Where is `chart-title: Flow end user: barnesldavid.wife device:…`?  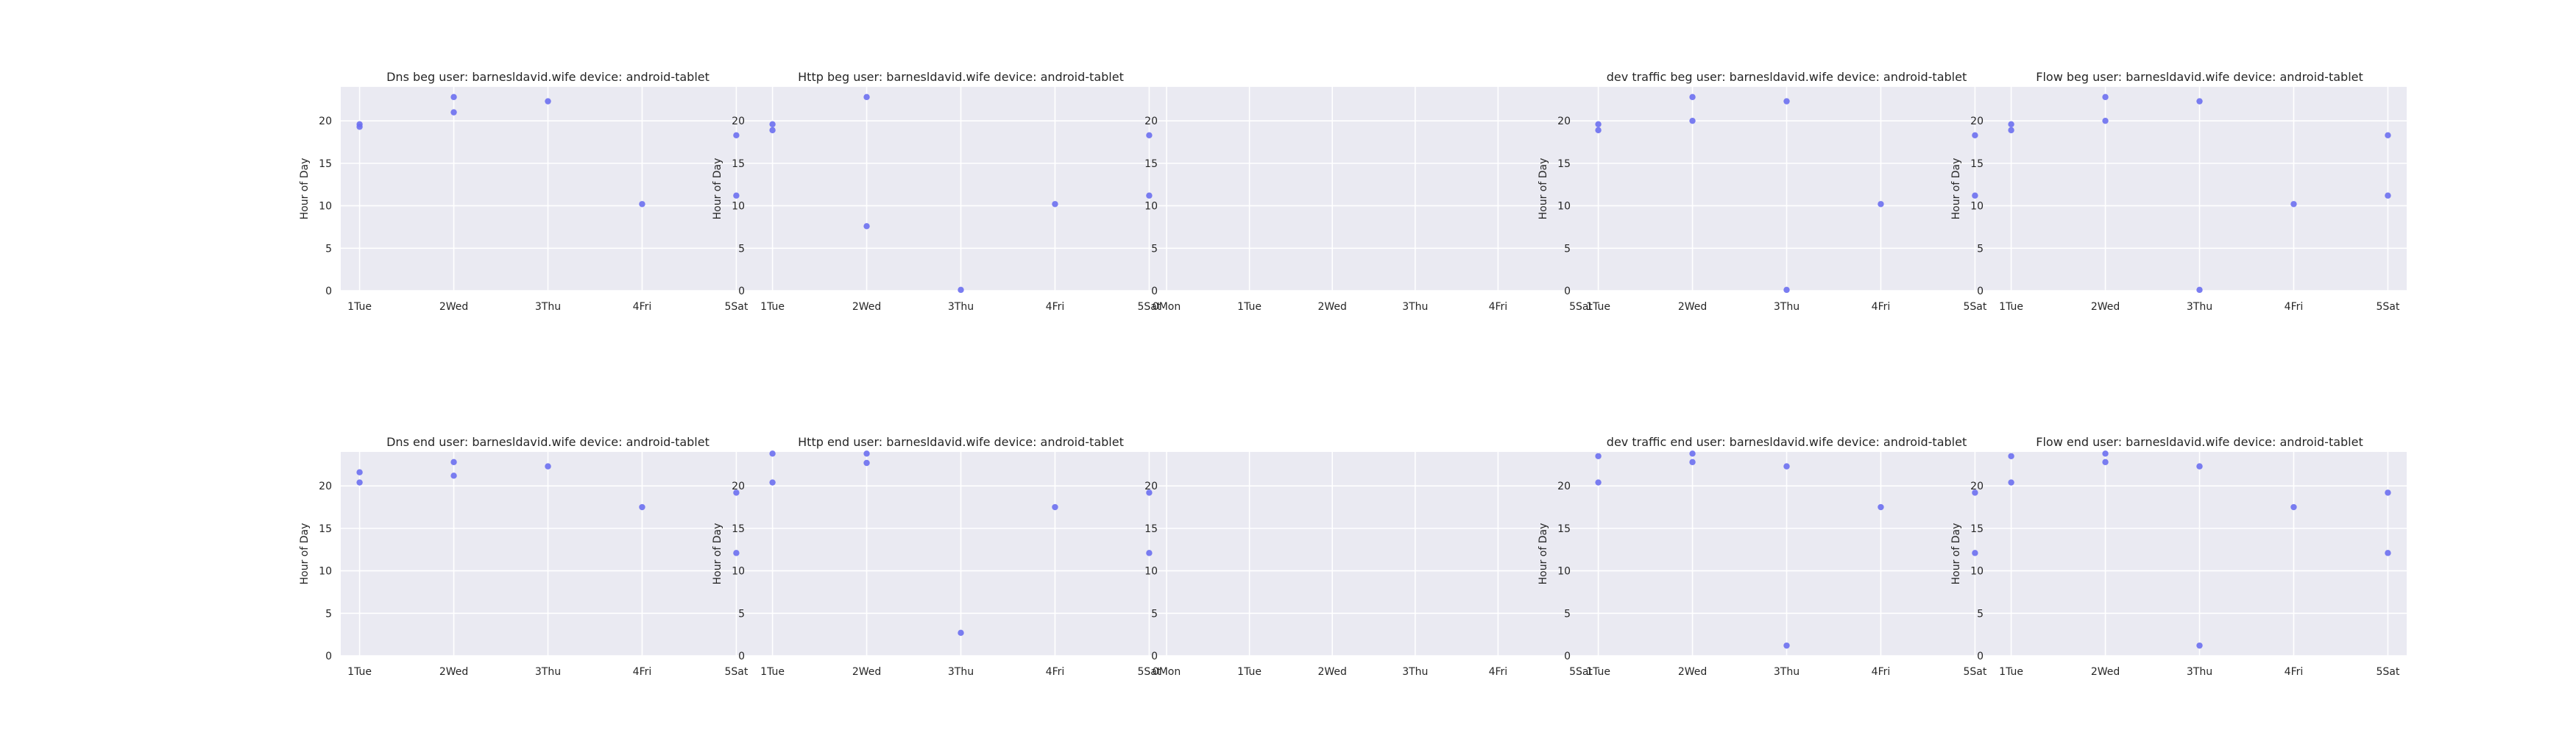 chart-title: Flow end user: barnesldavid.wife device:… is located at coordinates (2199, 442).